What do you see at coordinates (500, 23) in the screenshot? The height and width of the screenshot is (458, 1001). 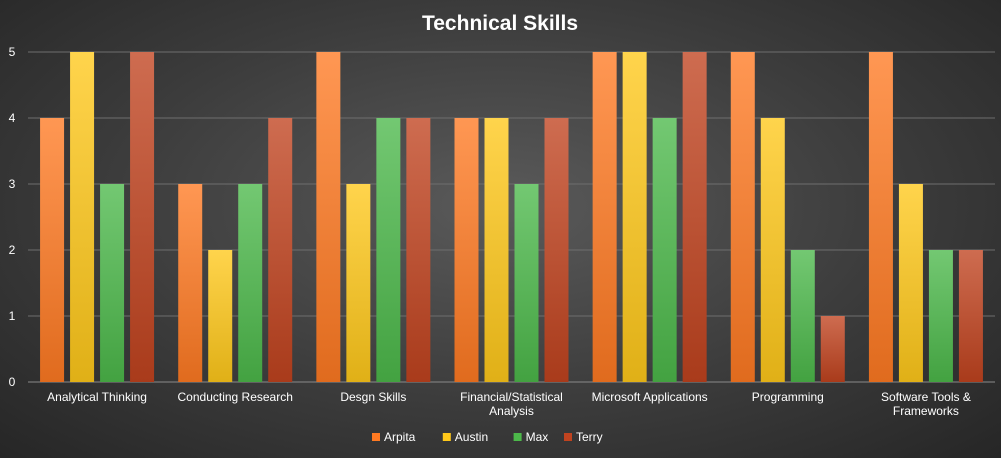 I see `chart-title: Technical Skills` at bounding box center [500, 23].